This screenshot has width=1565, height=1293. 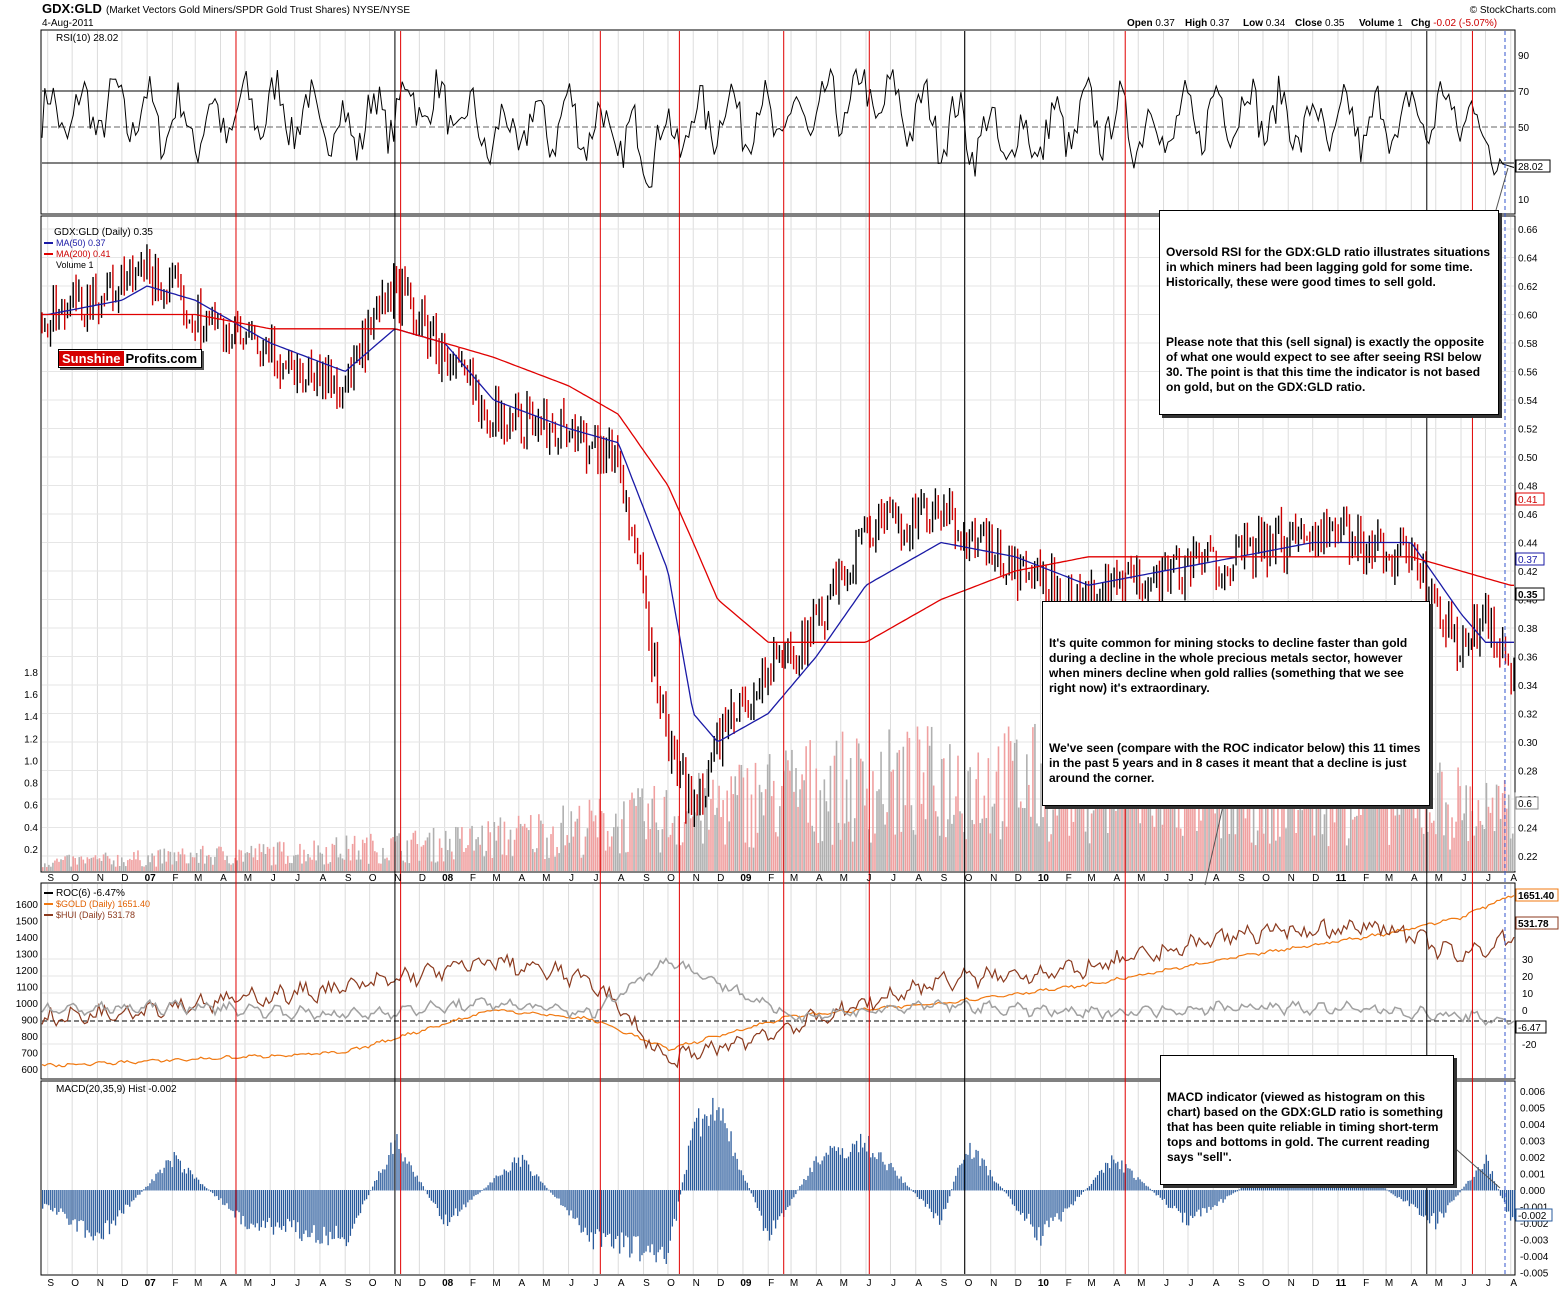 I want to click on price-tick: 0.24, so click(x=1528, y=829).